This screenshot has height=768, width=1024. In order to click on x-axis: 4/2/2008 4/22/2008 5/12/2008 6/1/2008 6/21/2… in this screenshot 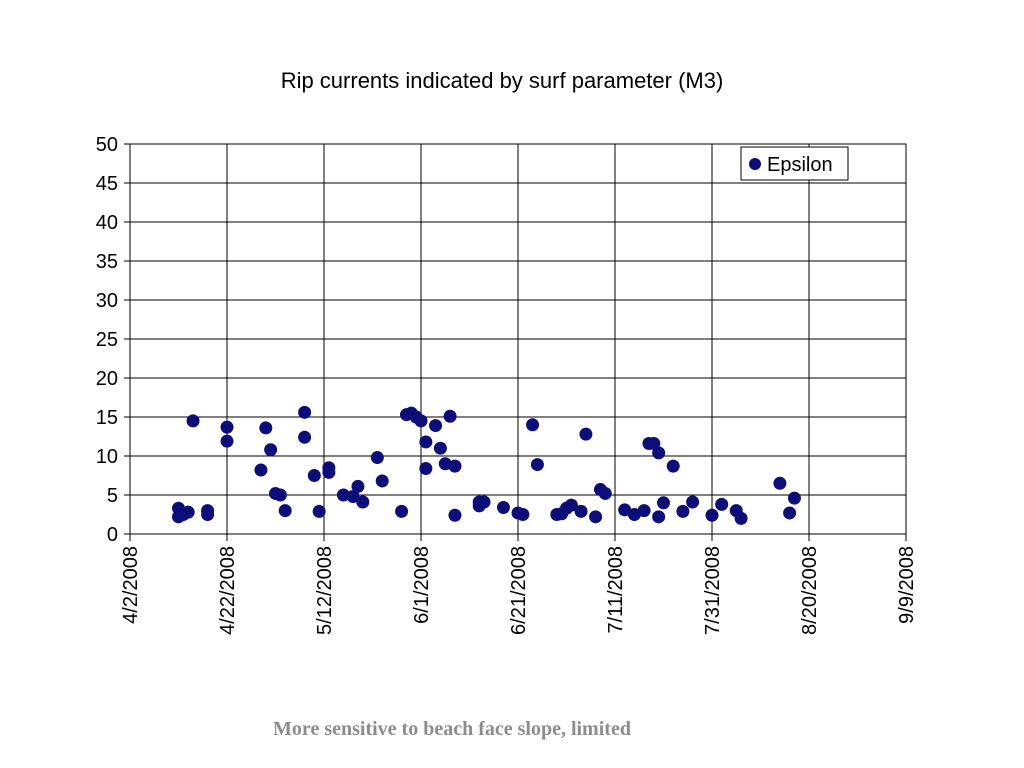, I will do `click(519, 584)`.